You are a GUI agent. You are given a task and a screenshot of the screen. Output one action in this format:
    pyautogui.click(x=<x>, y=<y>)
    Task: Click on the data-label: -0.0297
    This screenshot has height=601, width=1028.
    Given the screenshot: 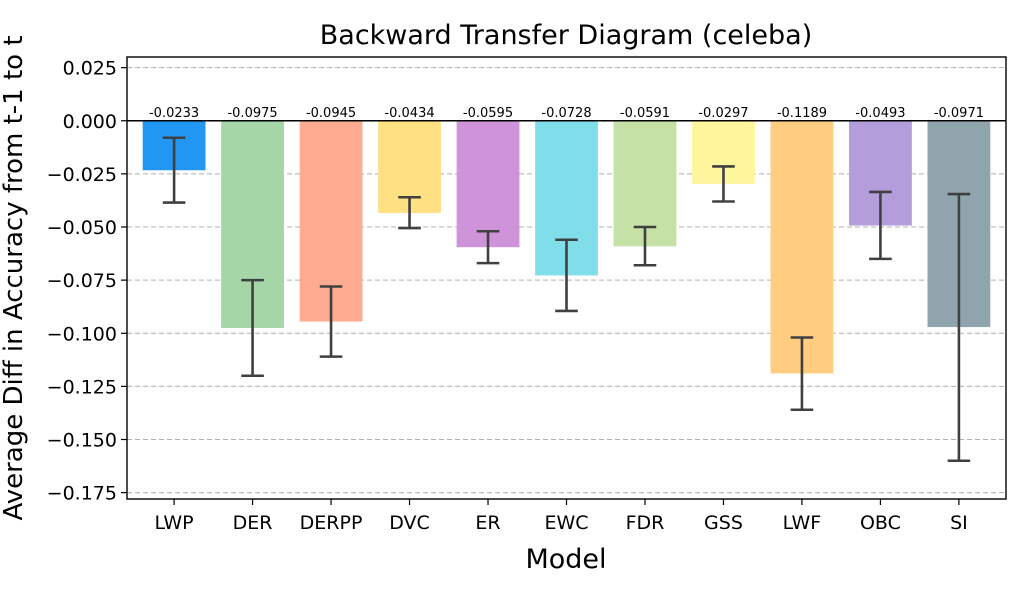 What is the action you would take?
    pyautogui.click(x=723, y=113)
    